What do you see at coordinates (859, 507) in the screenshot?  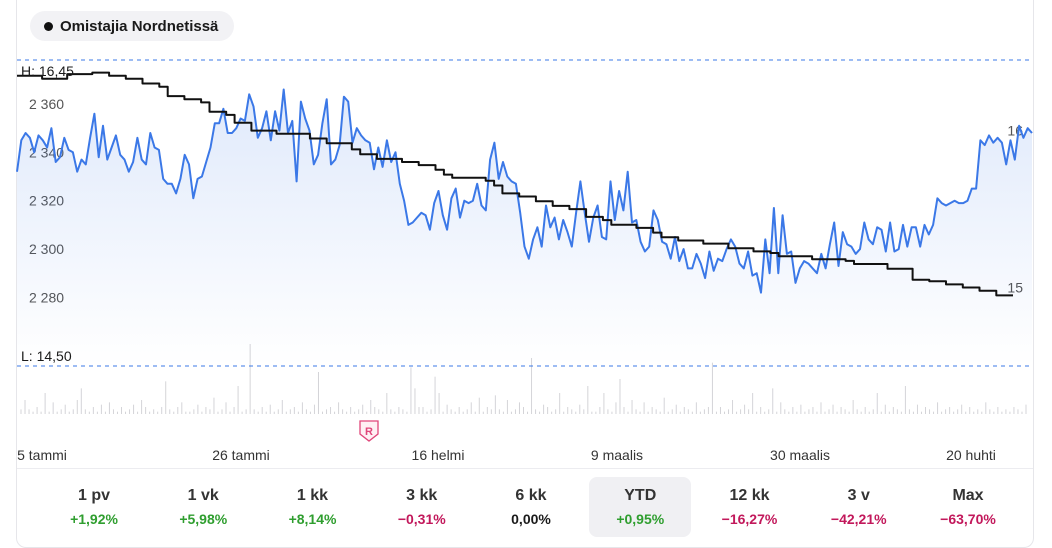 I see `period-button-7: 3 v −42,21%` at bounding box center [859, 507].